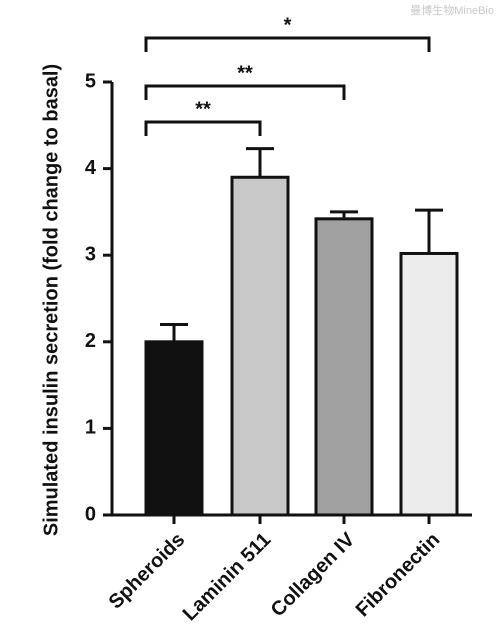 Image resolution: width=500 pixels, height=642 pixels. What do you see at coordinates (90, 81) in the screenshot?
I see `y-tick-label: 5` at bounding box center [90, 81].